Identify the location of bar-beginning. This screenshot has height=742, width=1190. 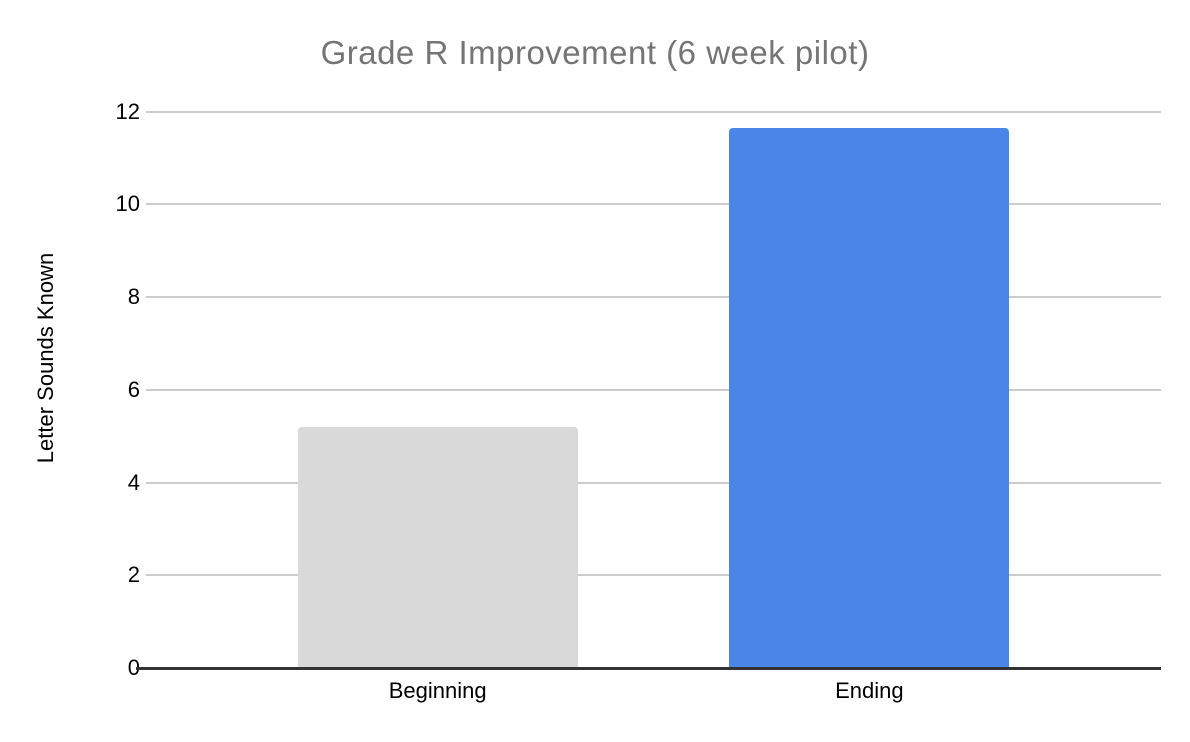
(437, 547).